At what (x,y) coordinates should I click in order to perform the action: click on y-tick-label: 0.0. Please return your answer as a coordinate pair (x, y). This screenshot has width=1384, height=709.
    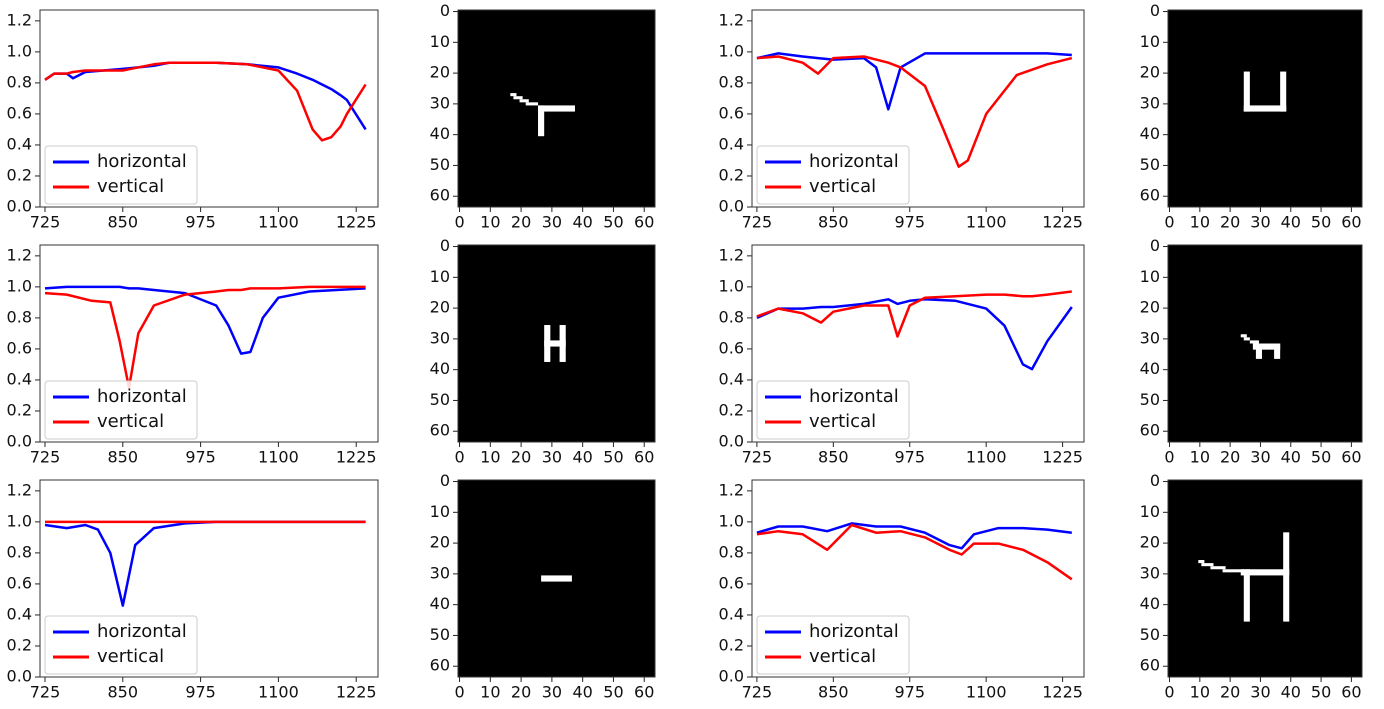
    Looking at the image, I should click on (731, 206).